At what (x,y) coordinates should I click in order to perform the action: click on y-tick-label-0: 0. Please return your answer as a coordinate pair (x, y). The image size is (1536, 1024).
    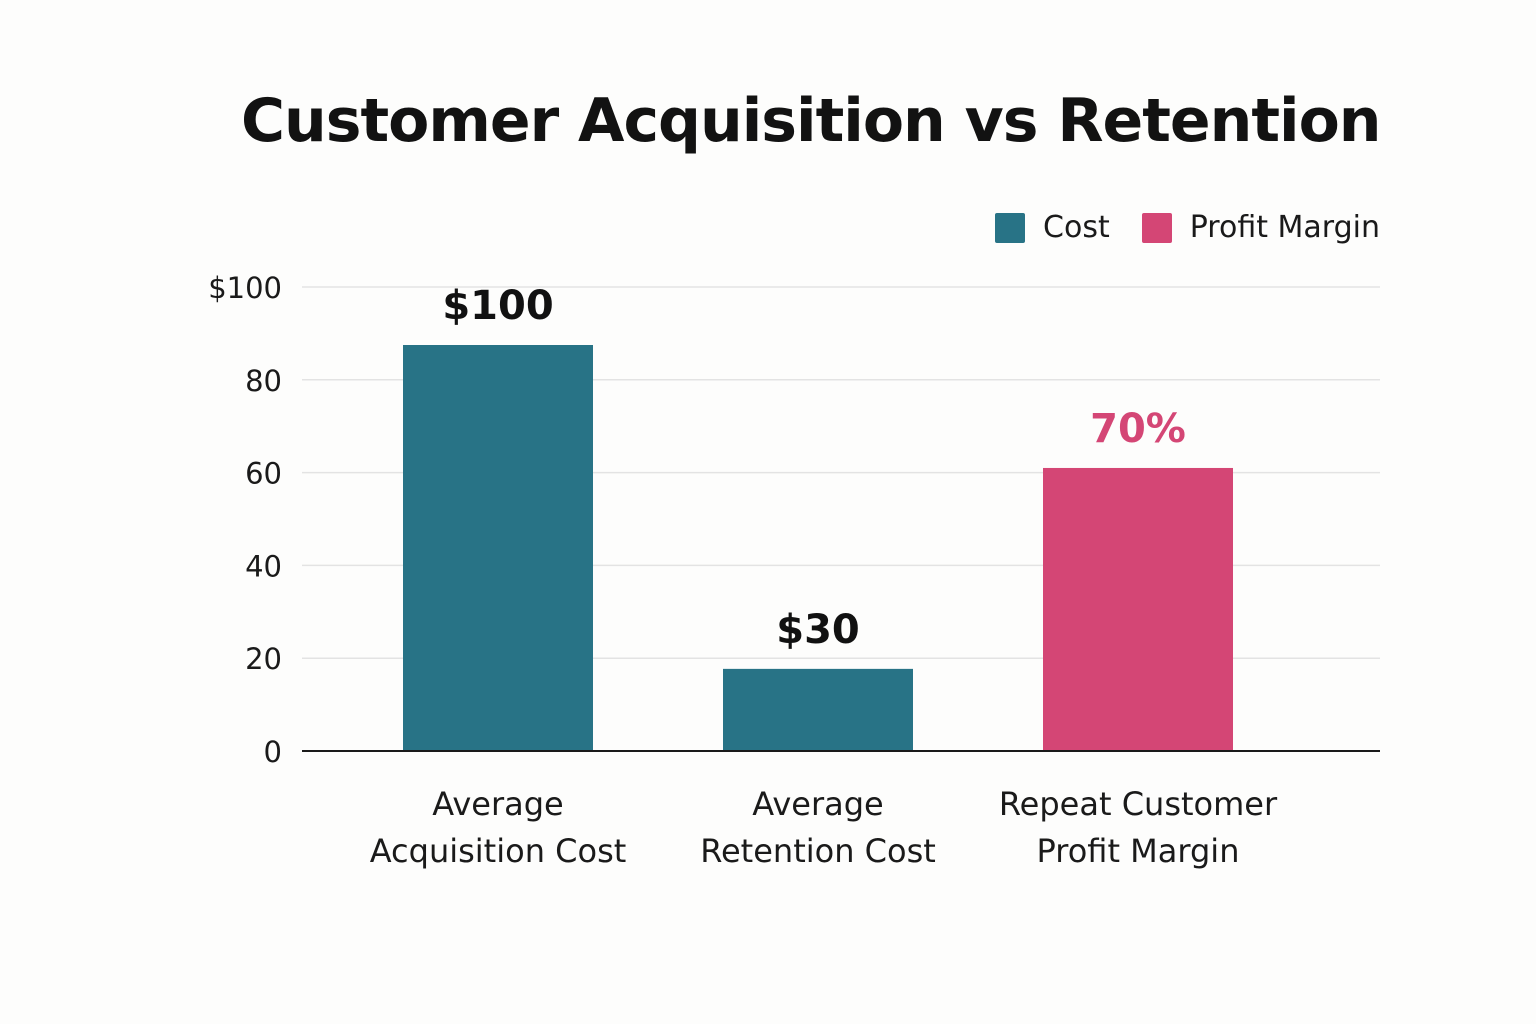
    Looking at the image, I should click on (273, 752).